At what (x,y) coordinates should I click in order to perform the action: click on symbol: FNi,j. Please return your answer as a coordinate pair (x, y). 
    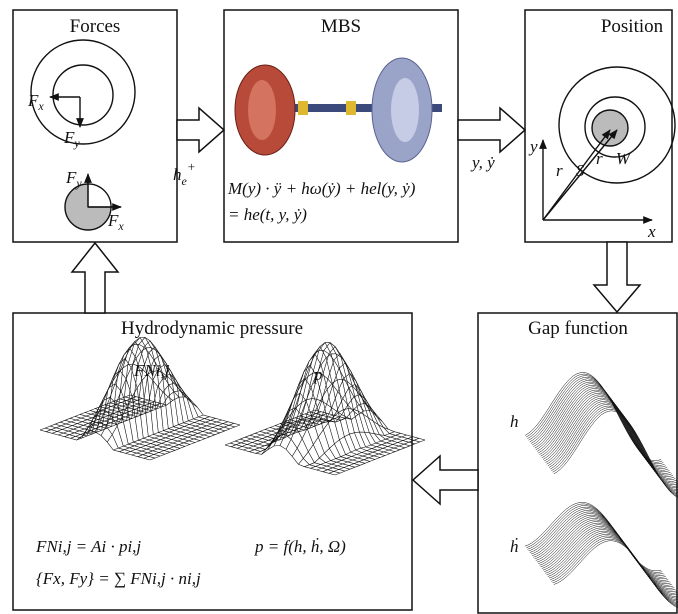
    Looking at the image, I should click on (151, 370).